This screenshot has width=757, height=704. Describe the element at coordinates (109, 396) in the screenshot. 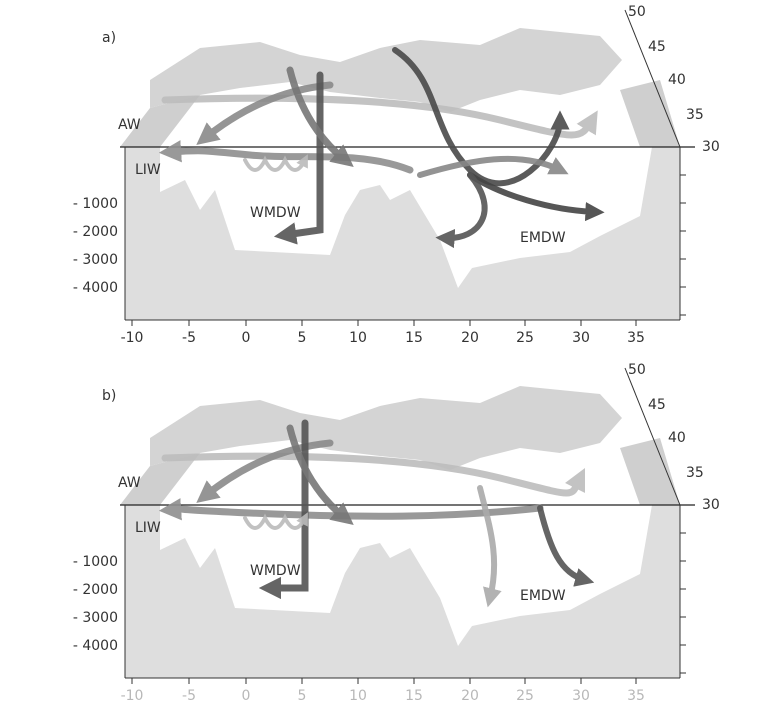

I see `panel-label: b)` at that location.